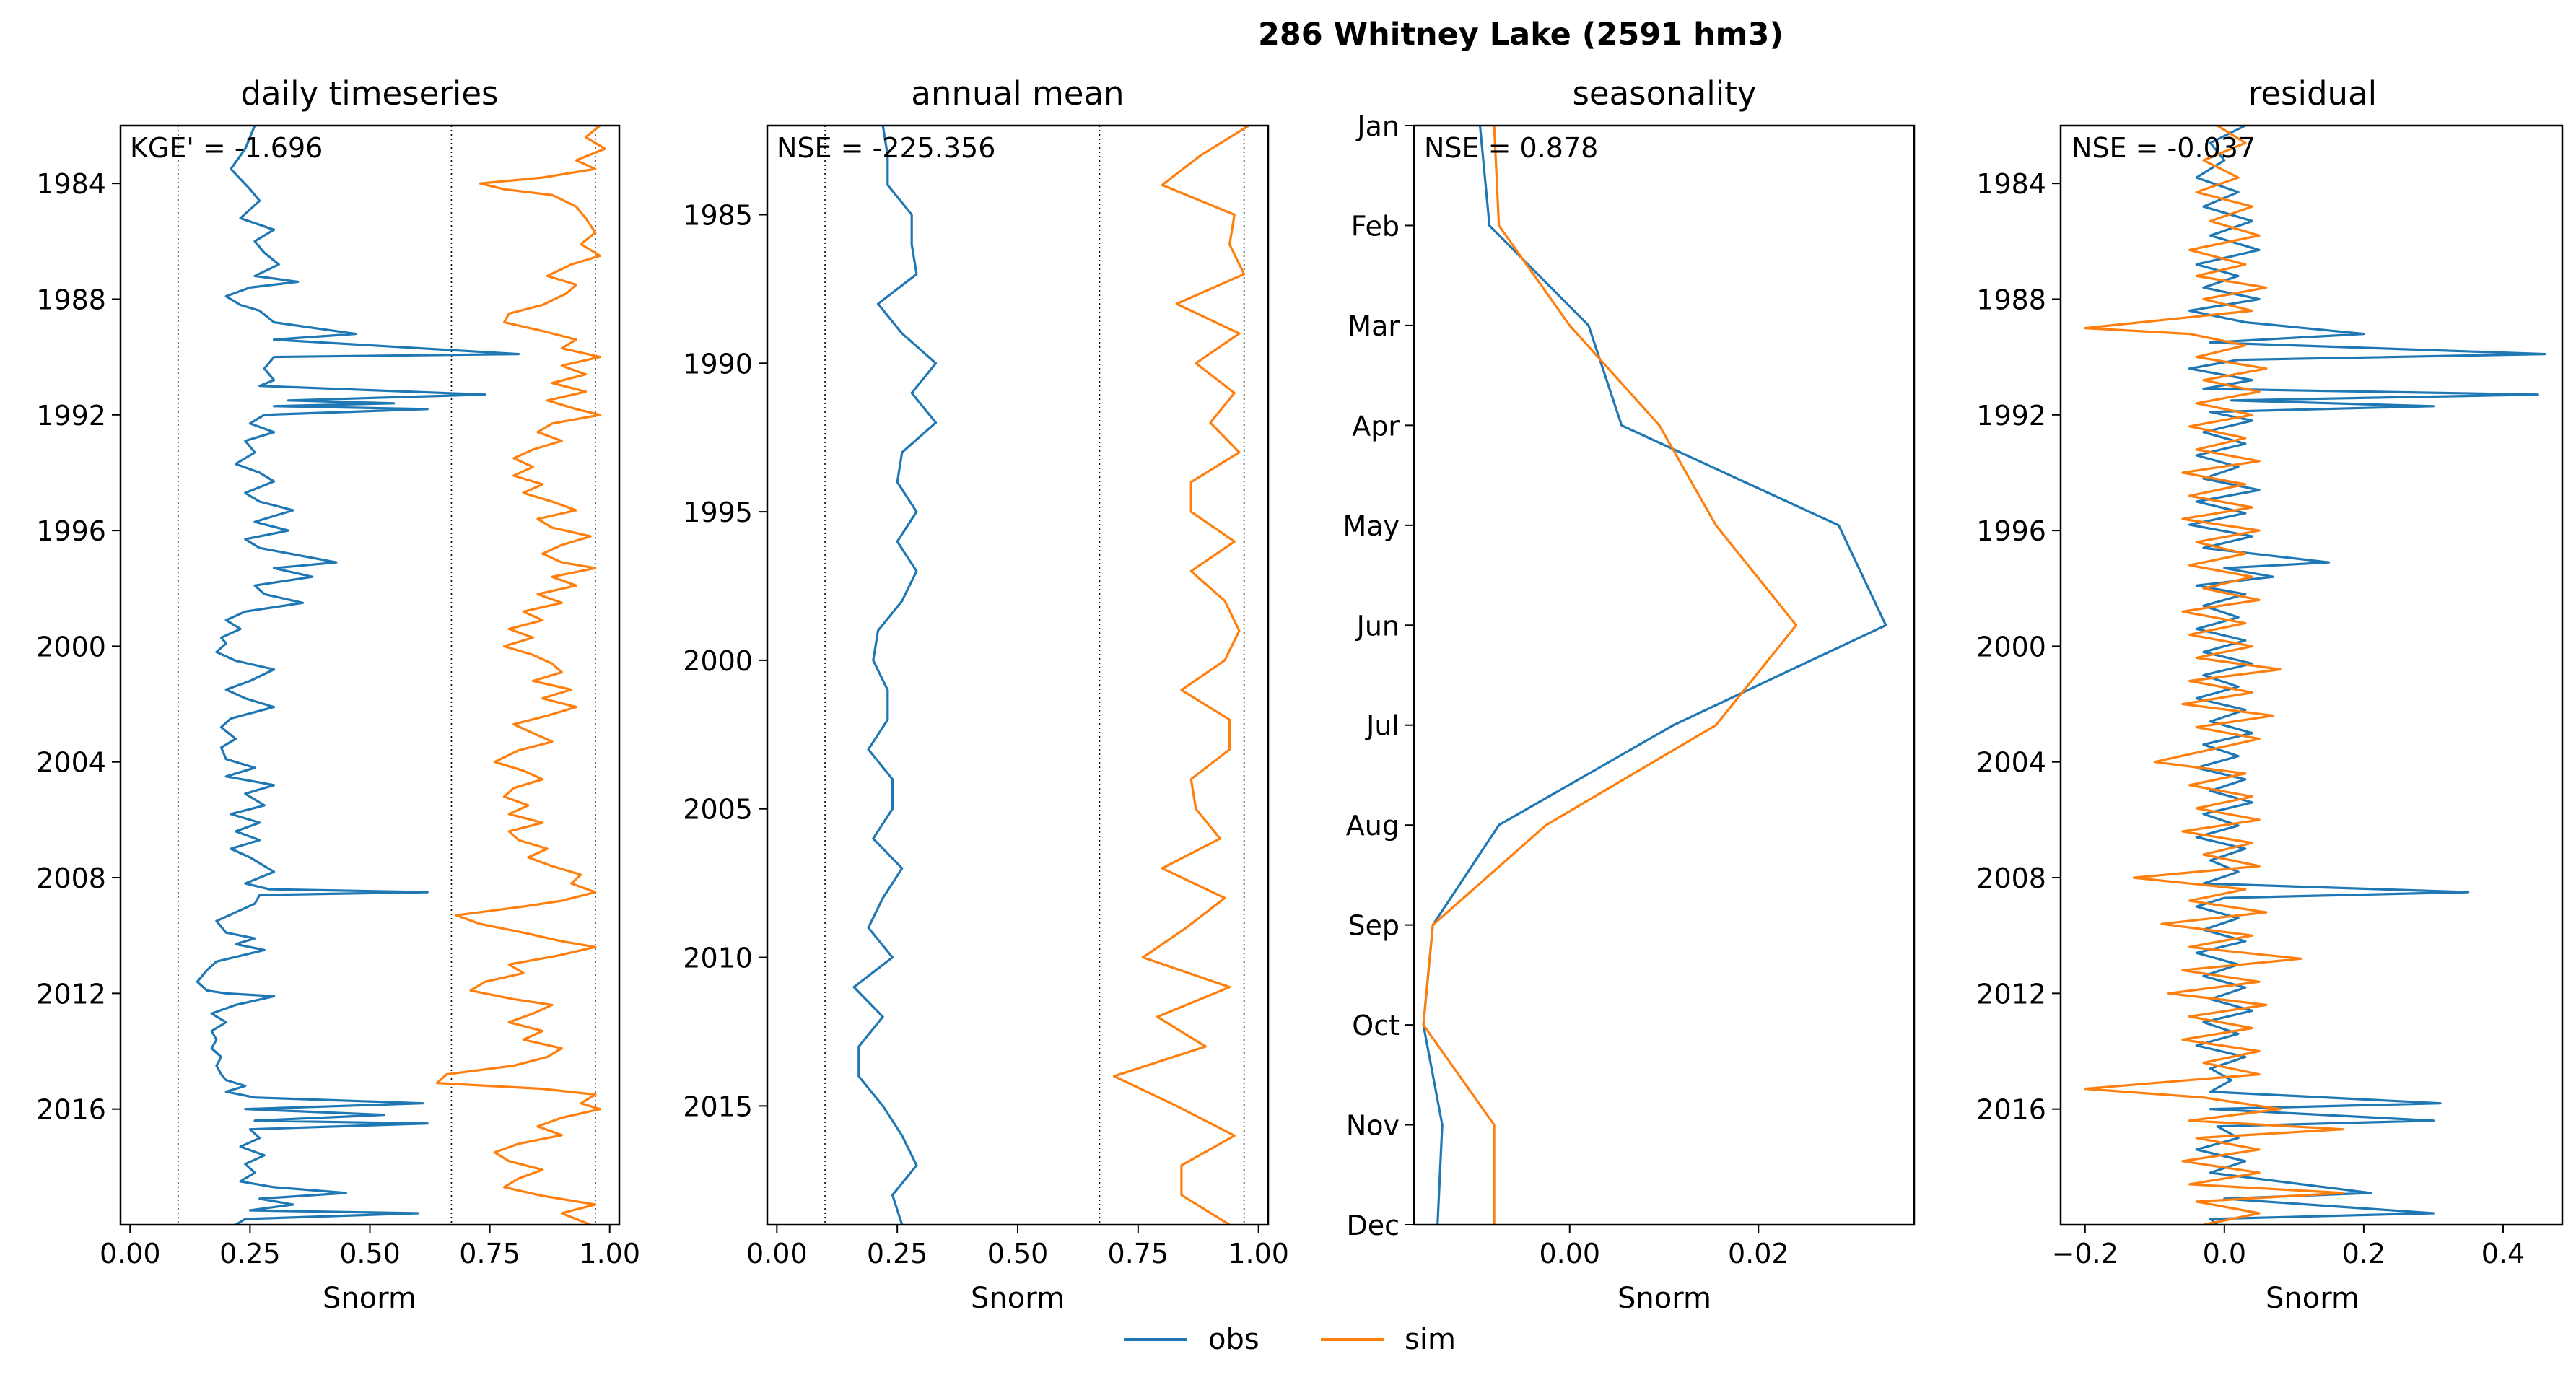 Image resolution: width=2576 pixels, height=1385 pixels. I want to click on annual-mean-ytick-label-4: 2005, so click(718, 810).